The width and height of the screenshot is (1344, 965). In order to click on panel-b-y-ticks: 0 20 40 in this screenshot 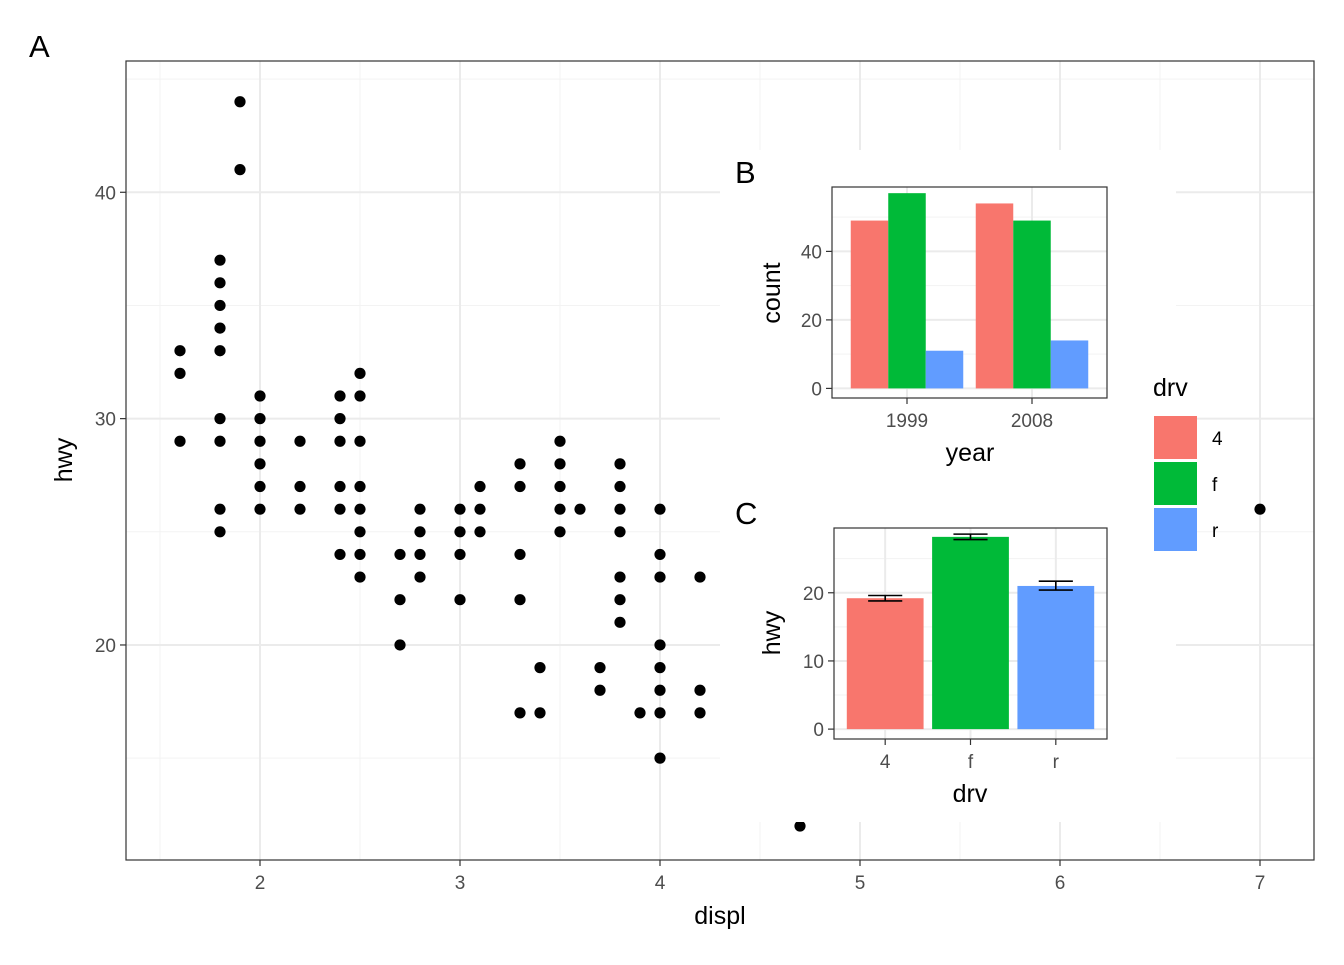, I will do `click(816, 321)`.